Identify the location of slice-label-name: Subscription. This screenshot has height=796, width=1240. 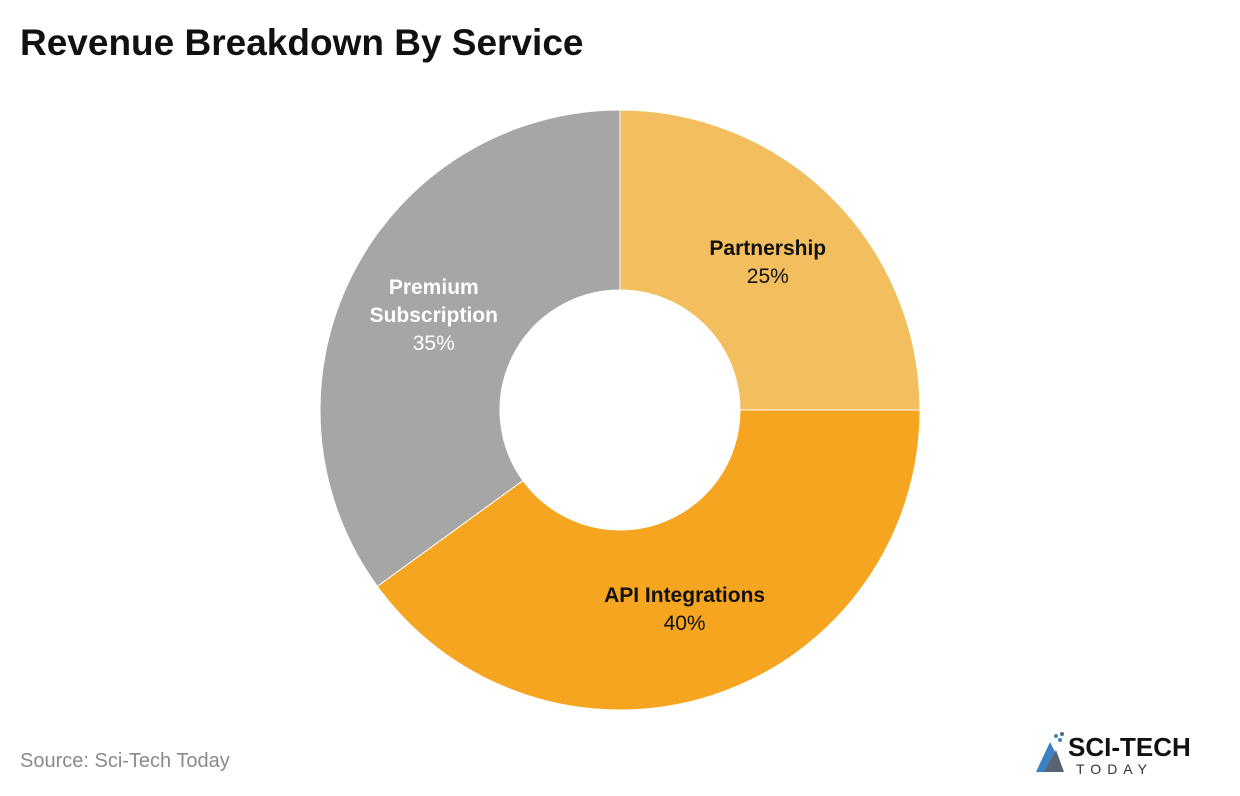
(434, 315).